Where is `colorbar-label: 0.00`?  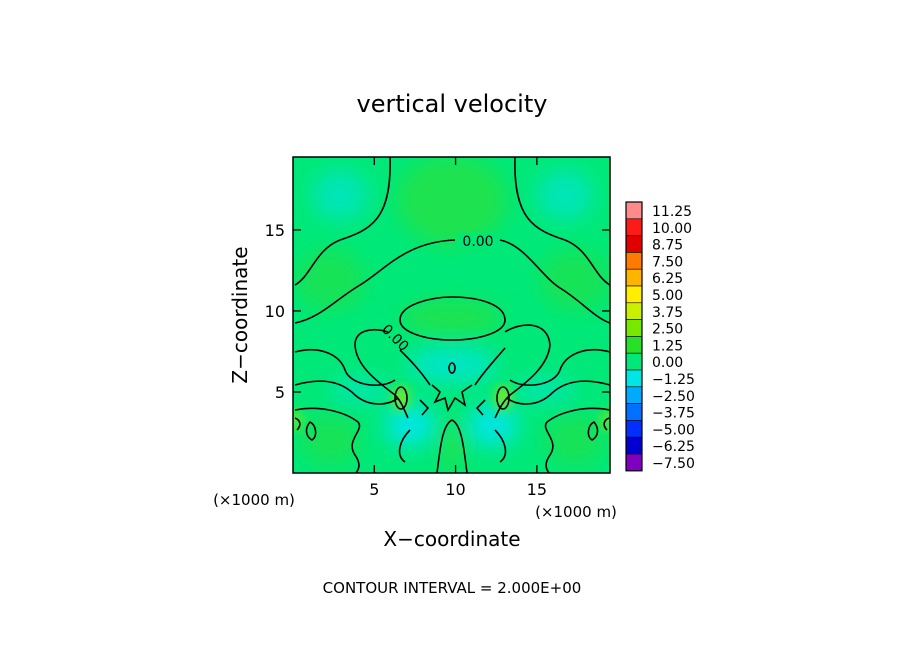 colorbar-label: 0.00 is located at coordinates (667, 363).